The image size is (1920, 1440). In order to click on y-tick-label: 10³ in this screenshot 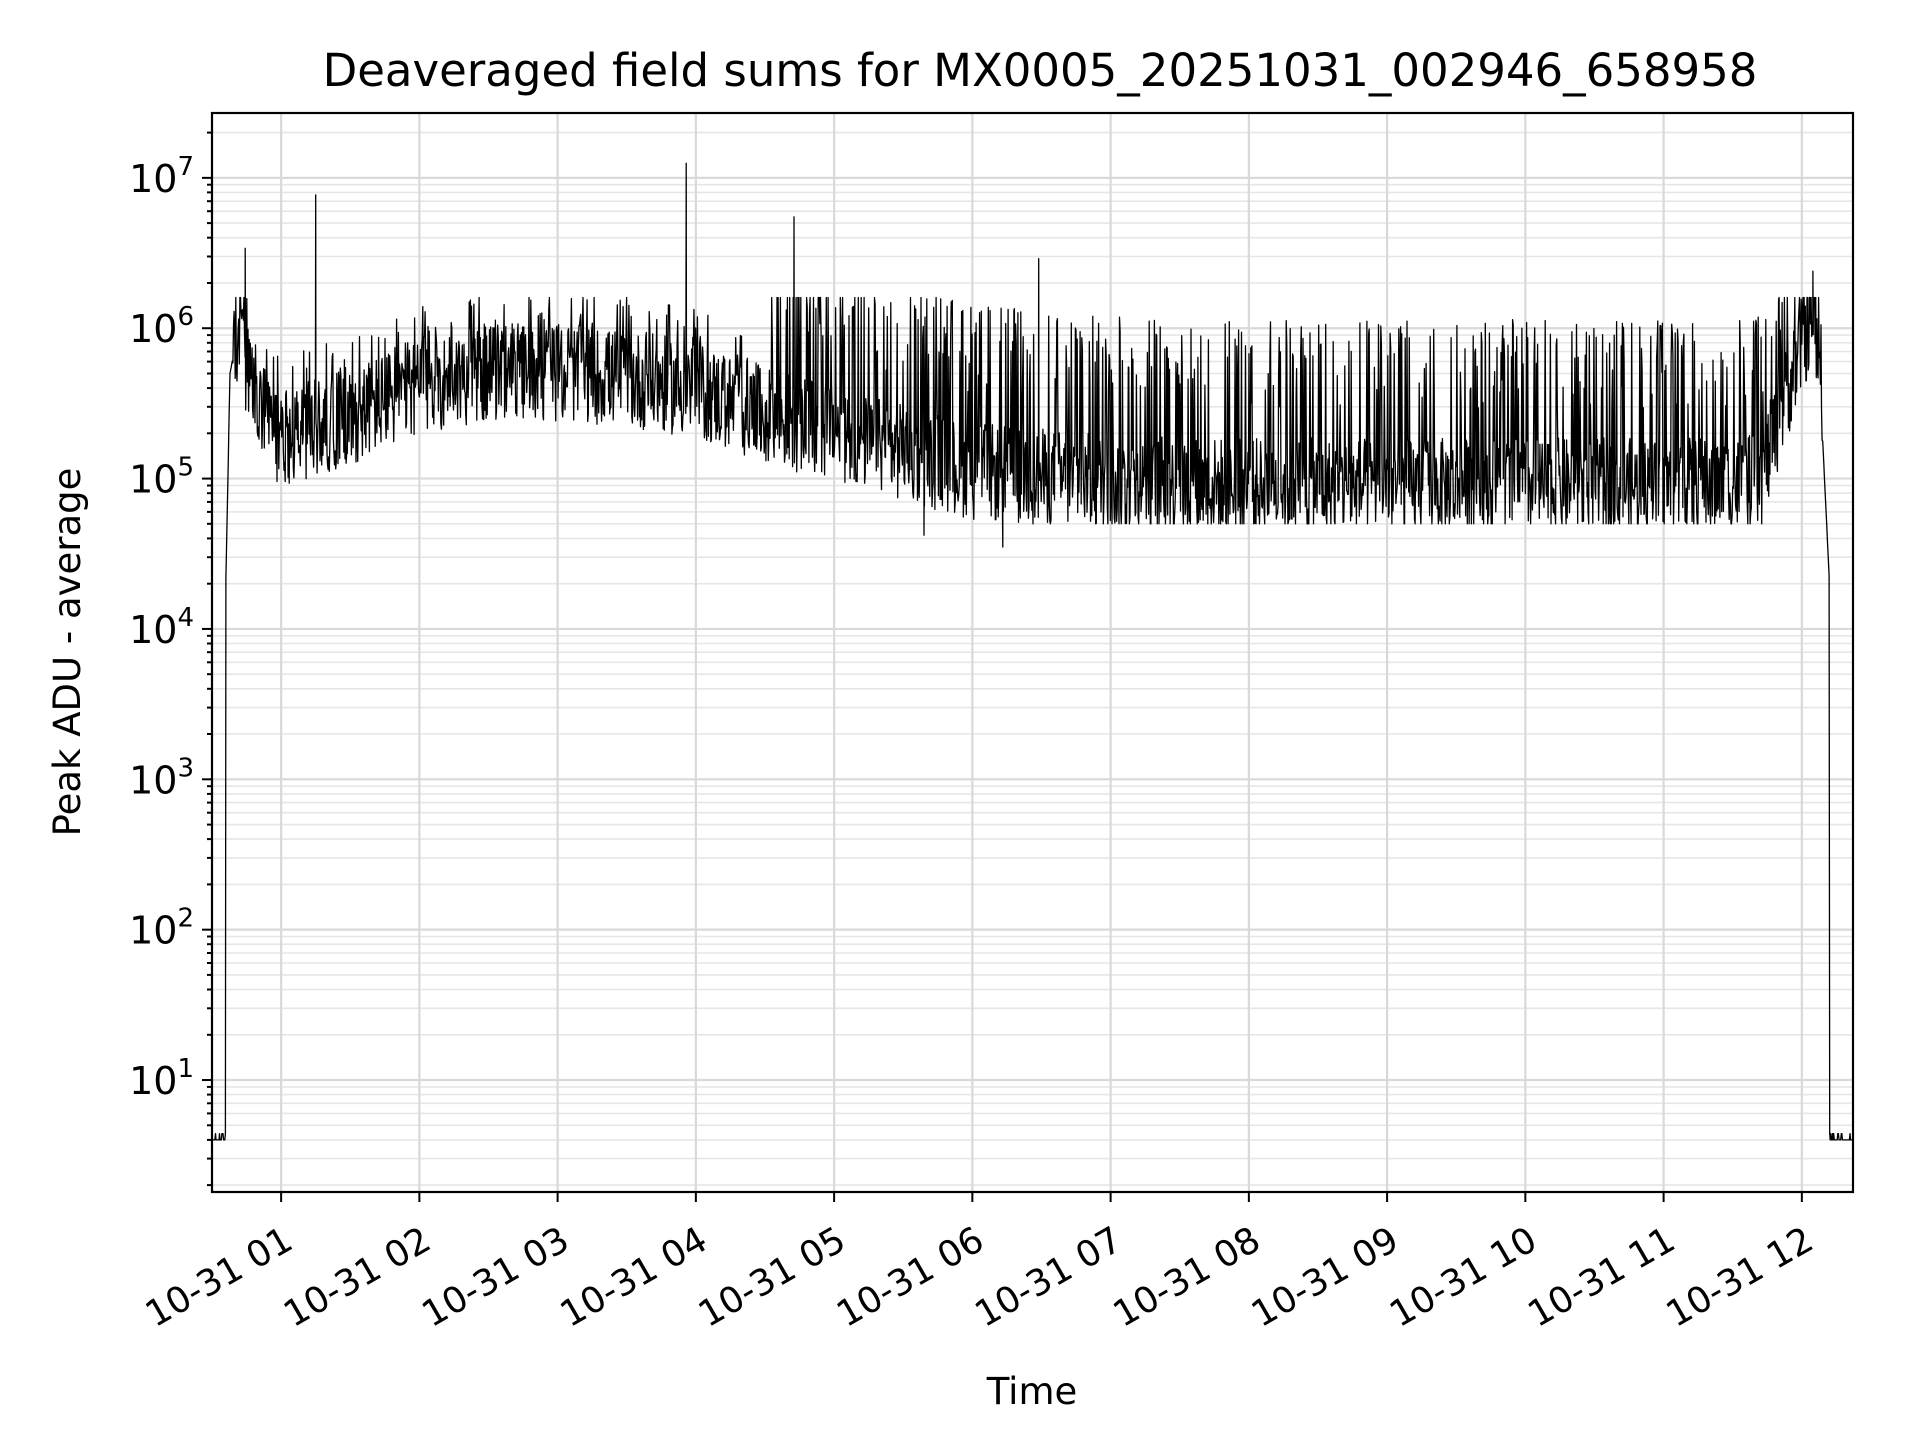, I will do `click(161, 777)`.